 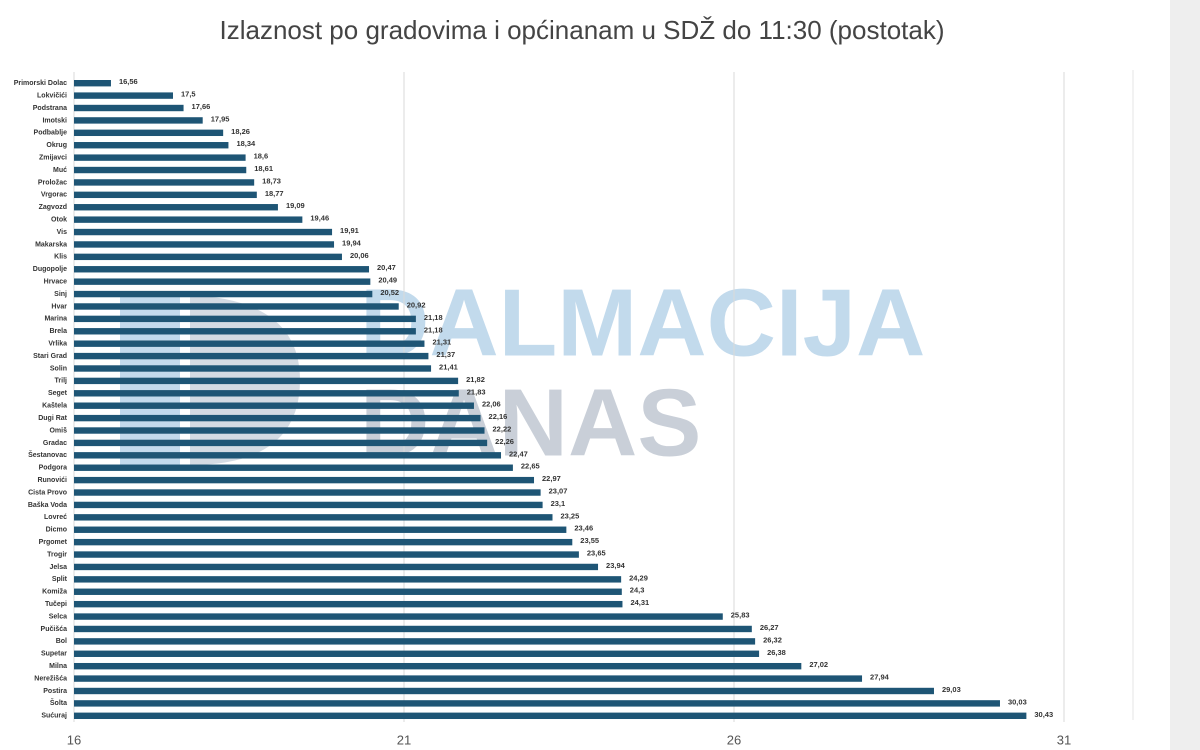 What do you see at coordinates (772, 639) in the screenshot?
I see `value-label: 26,32` at bounding box center [772, 639].